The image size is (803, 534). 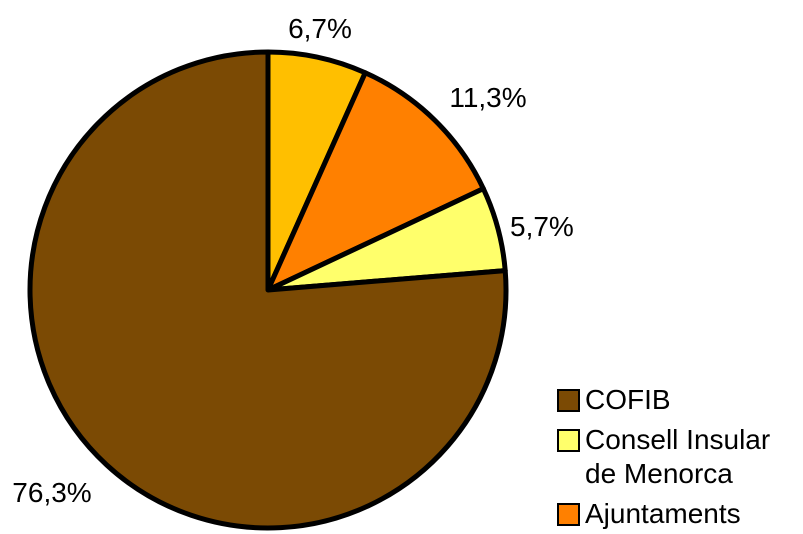 What do you see at coordinates (677, 439) in the screenshot?
I see `legend-label: Consell Insular` at bounding box center [677, 439].